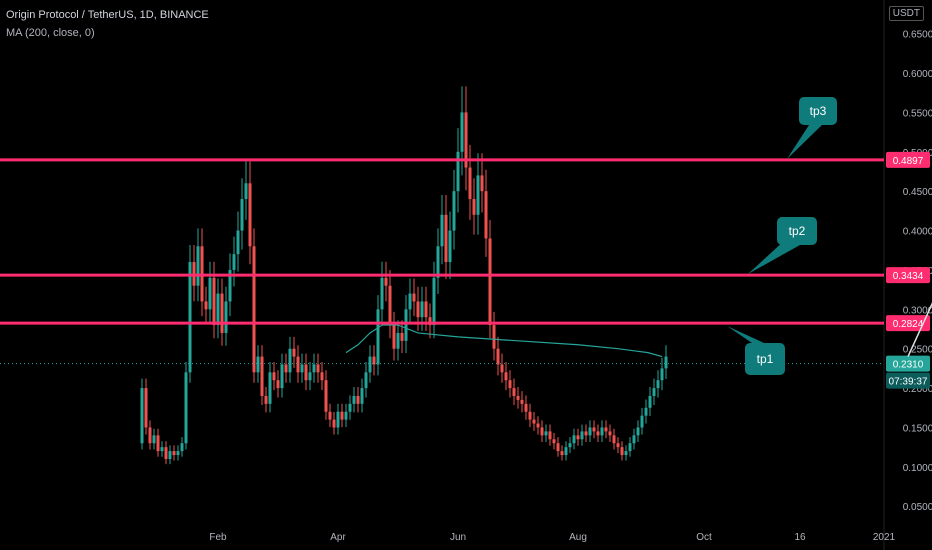 The width and height of the screenshot is (932, 550). Describe the element at coordinates (504, 341) in the screenshot. I see `ma-200-line` at that location.